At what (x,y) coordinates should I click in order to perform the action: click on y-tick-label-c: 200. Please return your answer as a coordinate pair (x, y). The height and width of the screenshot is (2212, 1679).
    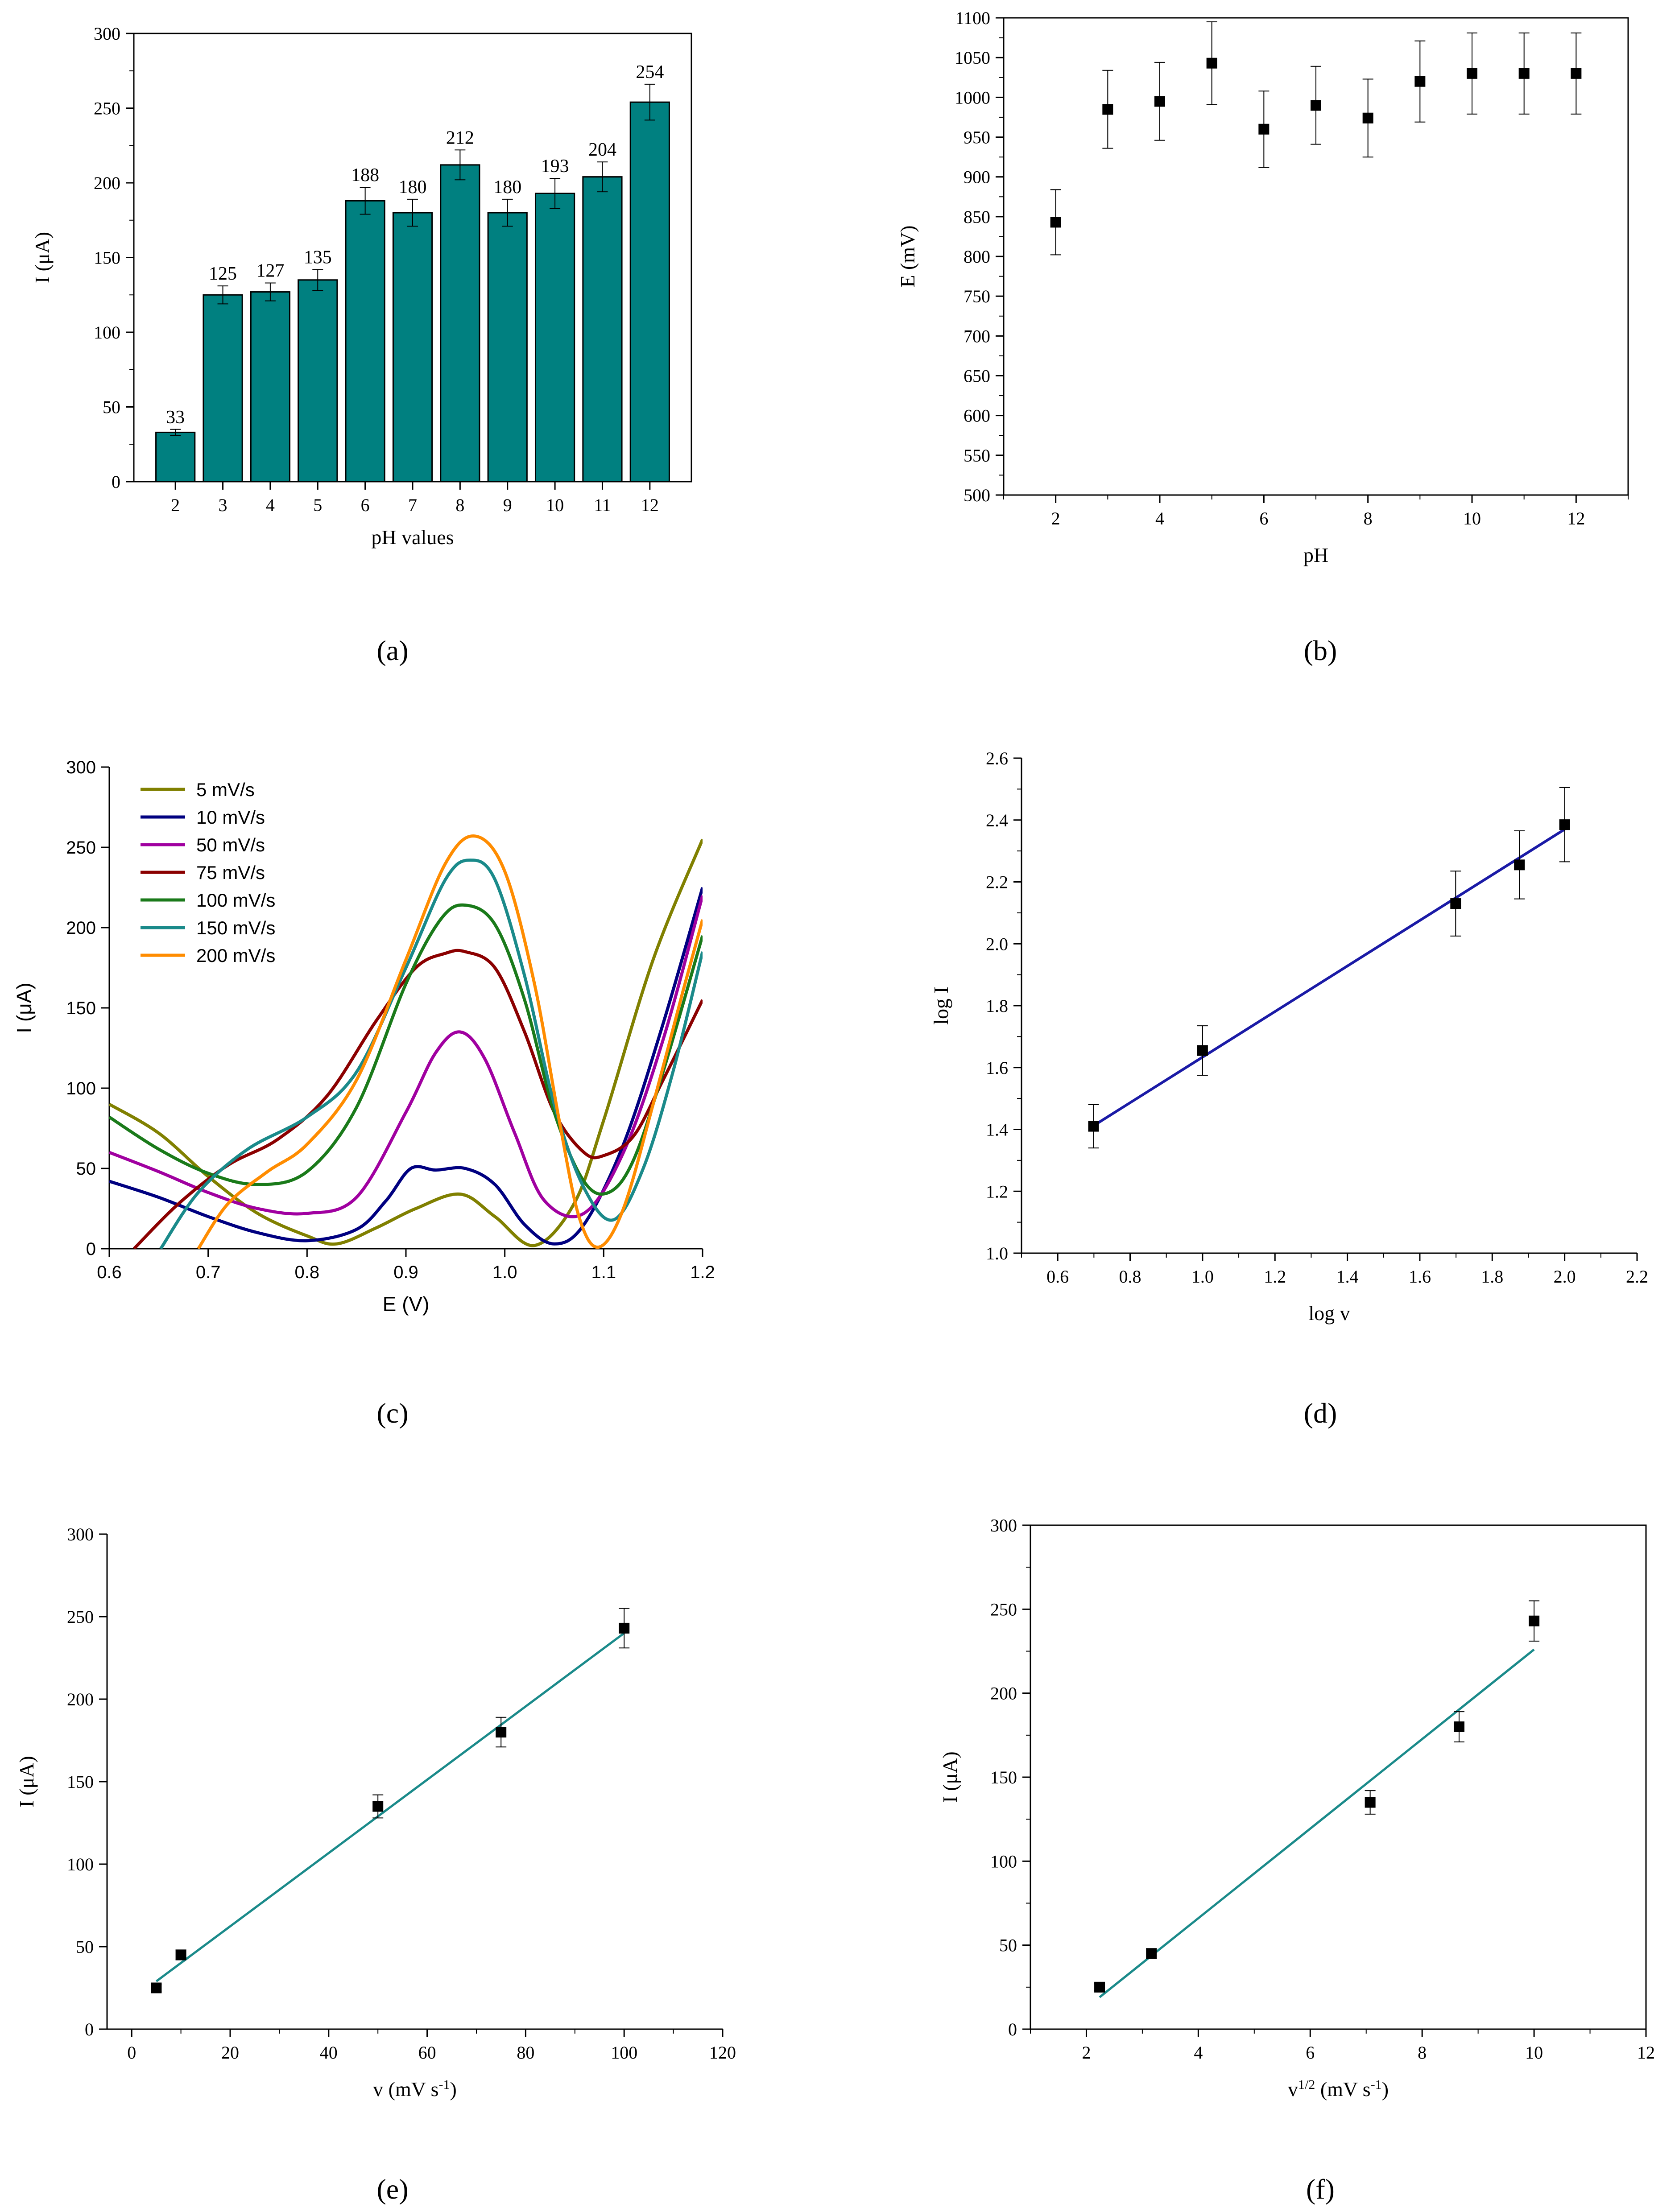
    Looking at the image, I should click on (81, 928).